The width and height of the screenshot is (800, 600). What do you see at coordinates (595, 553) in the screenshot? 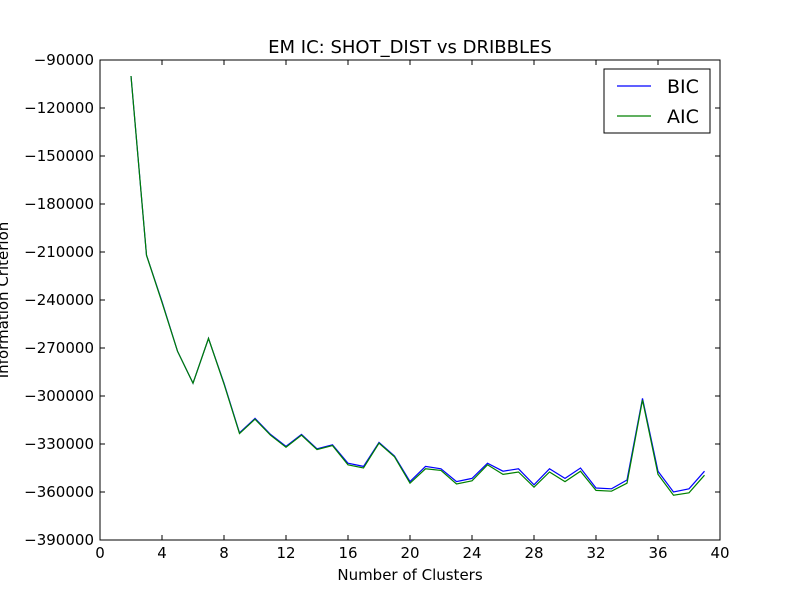
I see `x-tick-label: 32` at bounding box center [595, 553].